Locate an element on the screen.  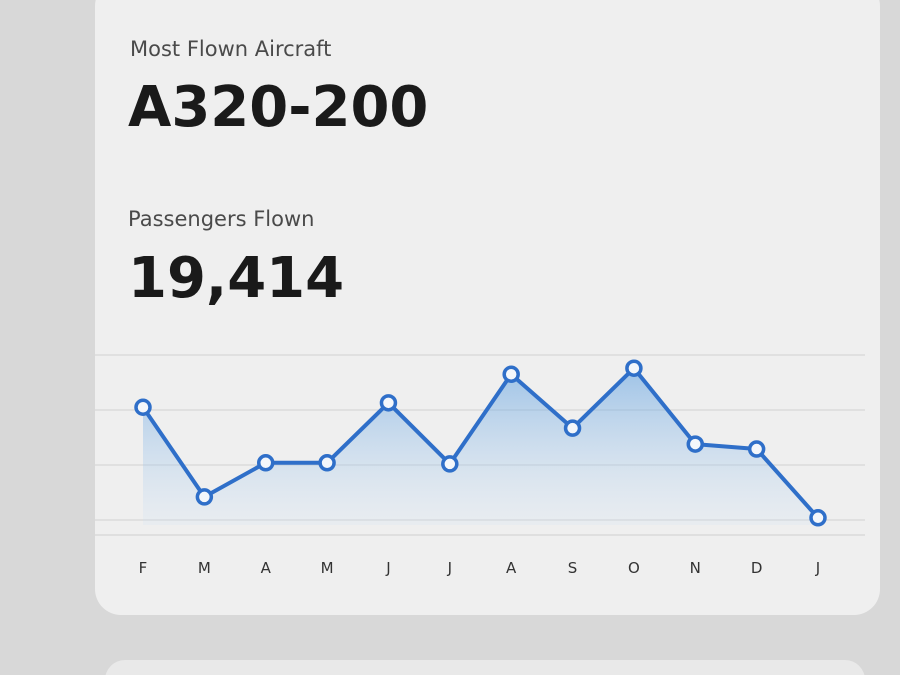
header-label: Most Flown Aircraft is located at coordinates (230, 49).